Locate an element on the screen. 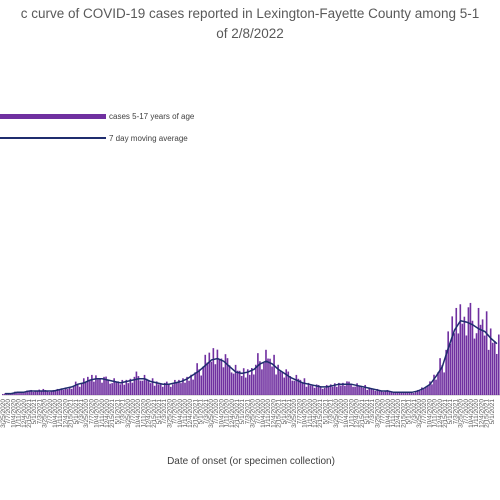 The image size is (500, 500). legend-swatch-cases is located at coordinates (53, 116).